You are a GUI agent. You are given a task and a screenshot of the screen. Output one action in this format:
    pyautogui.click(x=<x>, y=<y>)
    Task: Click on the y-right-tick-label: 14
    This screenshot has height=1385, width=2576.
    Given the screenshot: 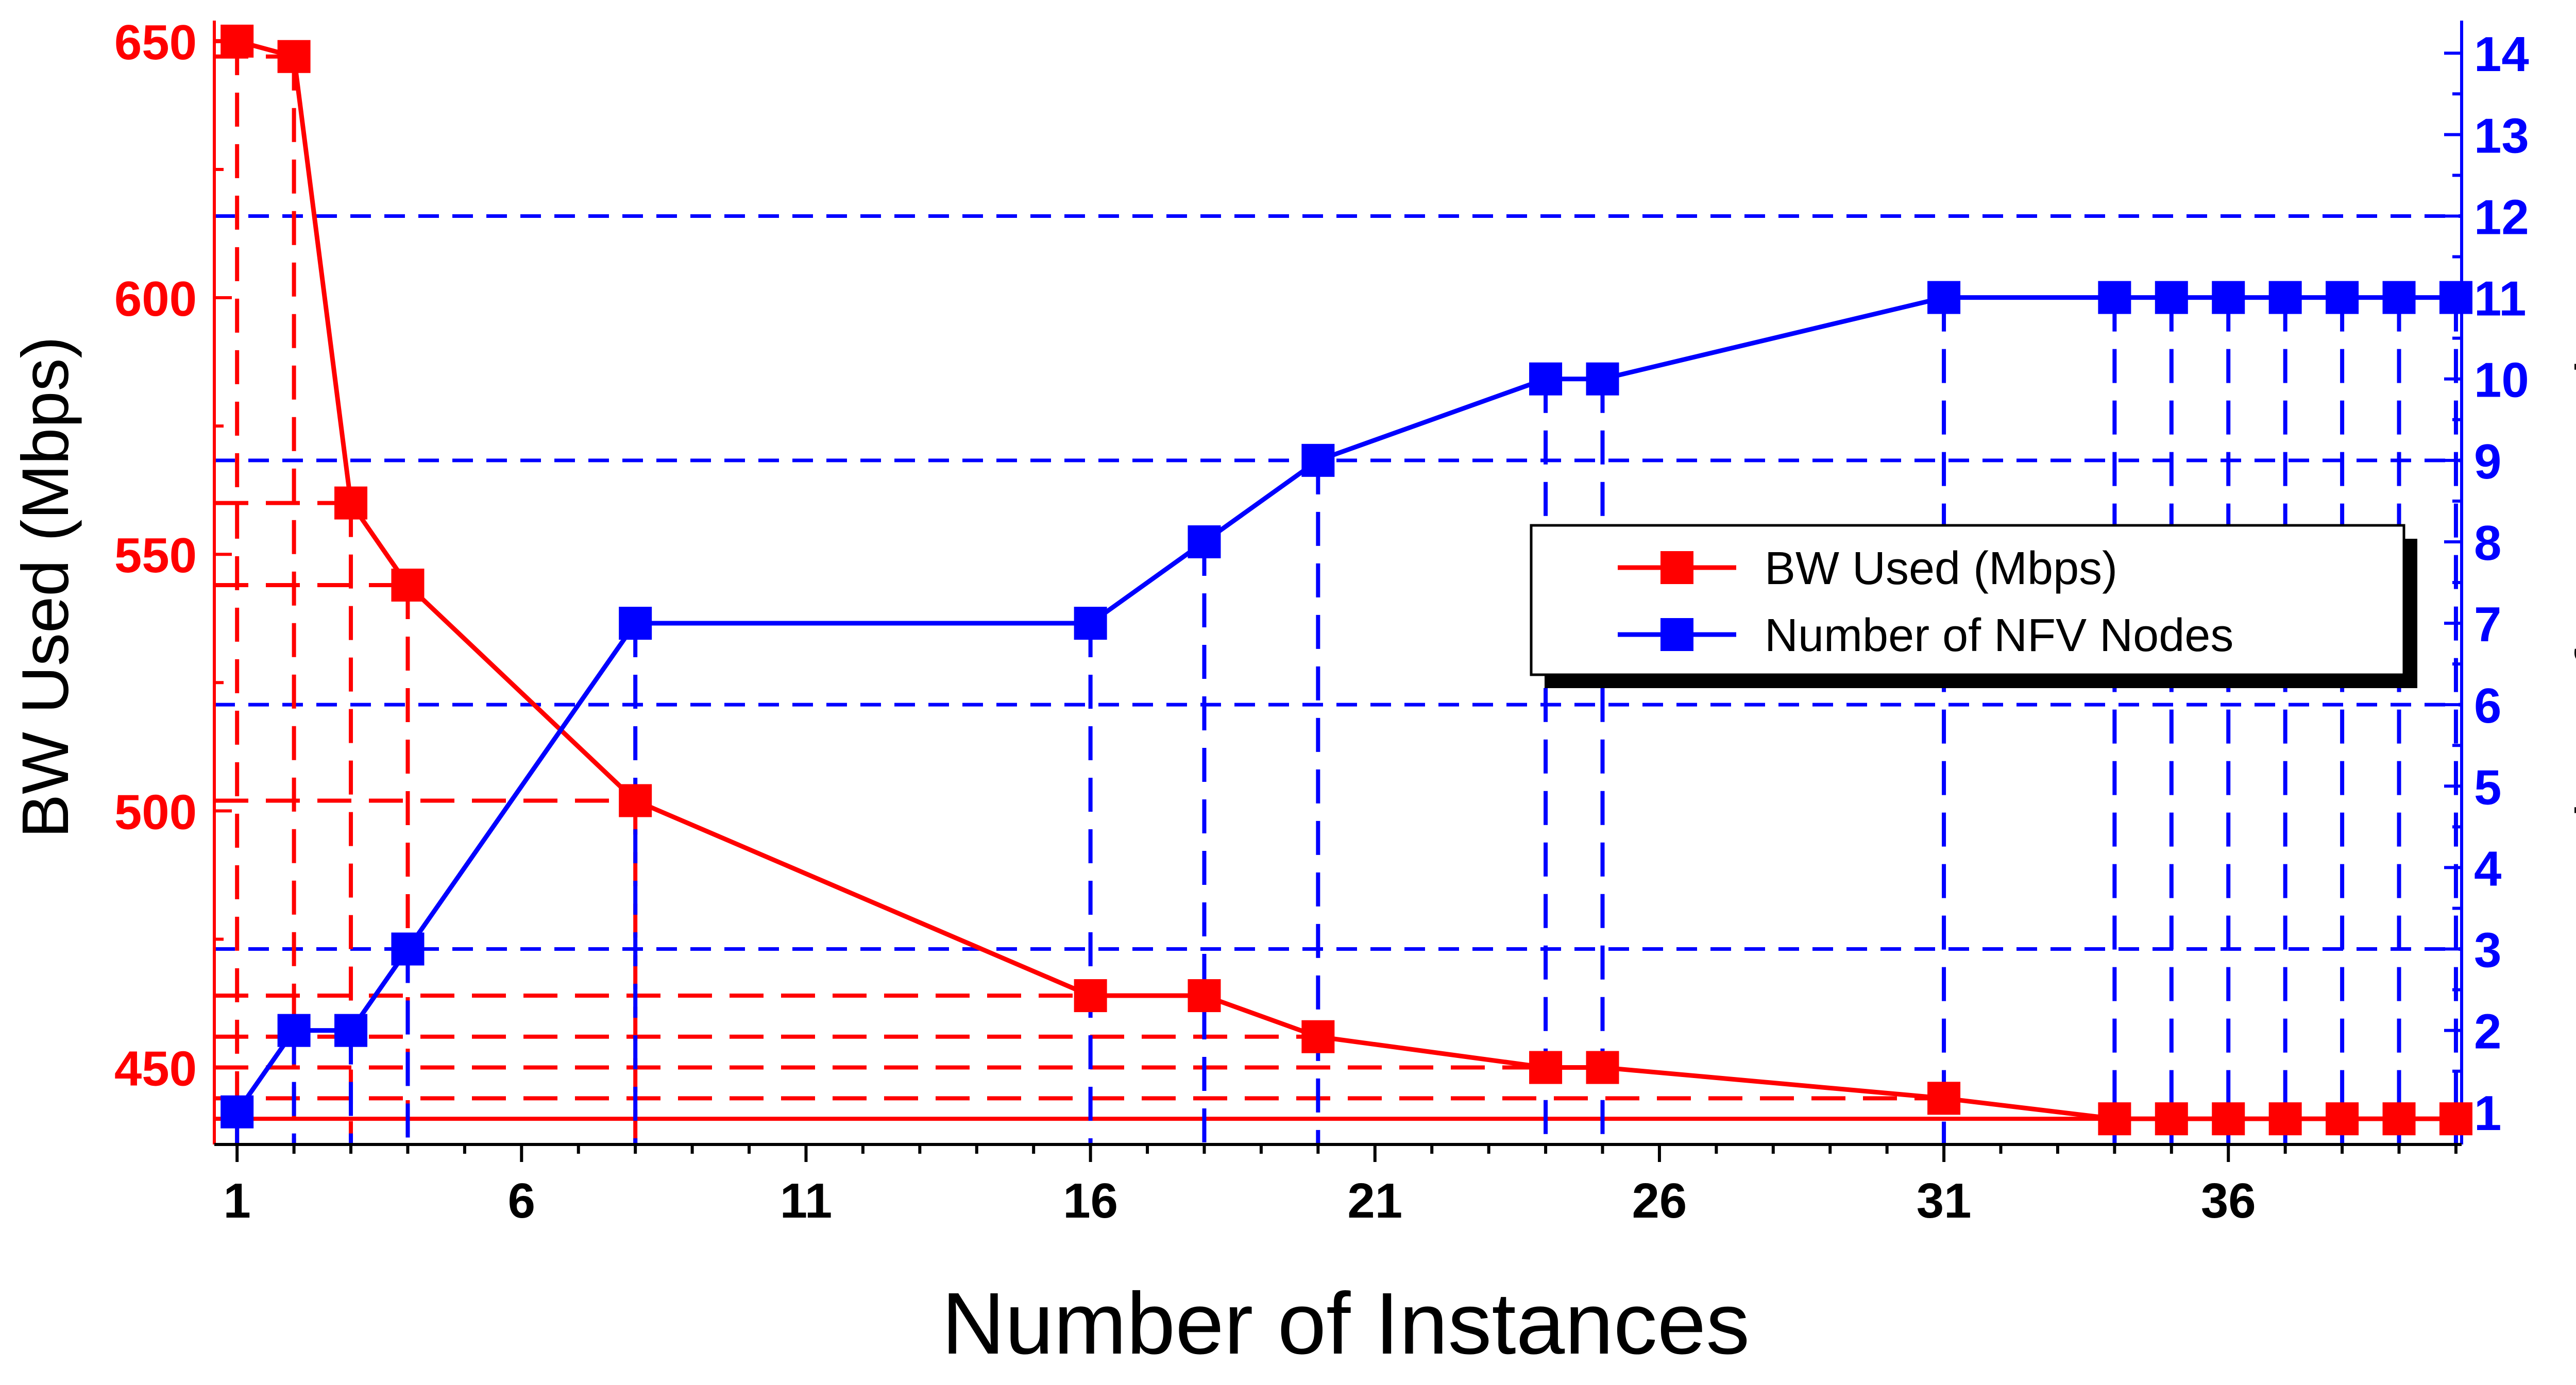 What is the action you would take?
    pyautogui.click(x=2501, y=54)
    